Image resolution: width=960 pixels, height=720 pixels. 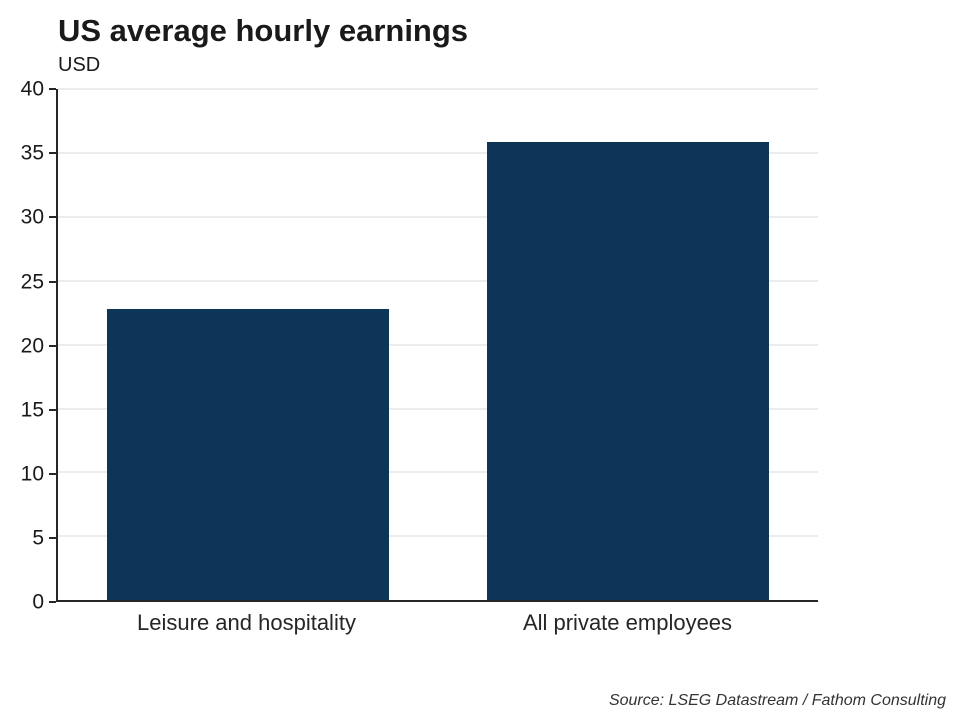 What do you see at coordinates (32, 282) in the screenshot?
I see `y-tick-label: 25` at bounding box center [32, 282].